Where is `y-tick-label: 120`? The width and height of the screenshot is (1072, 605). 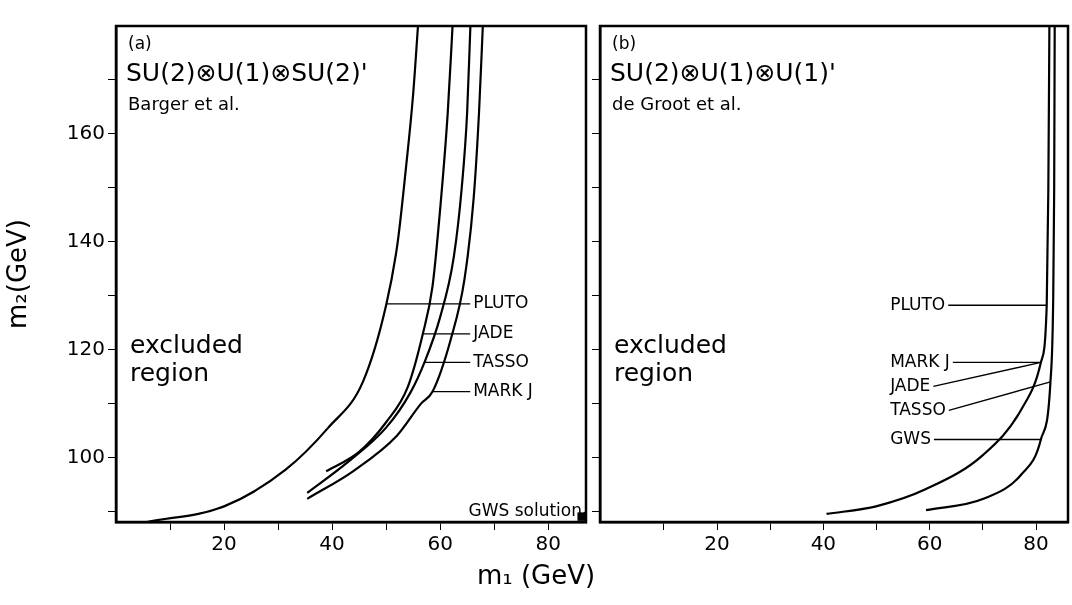
y-tick-label: 120 is located at coordinates (85, 347).